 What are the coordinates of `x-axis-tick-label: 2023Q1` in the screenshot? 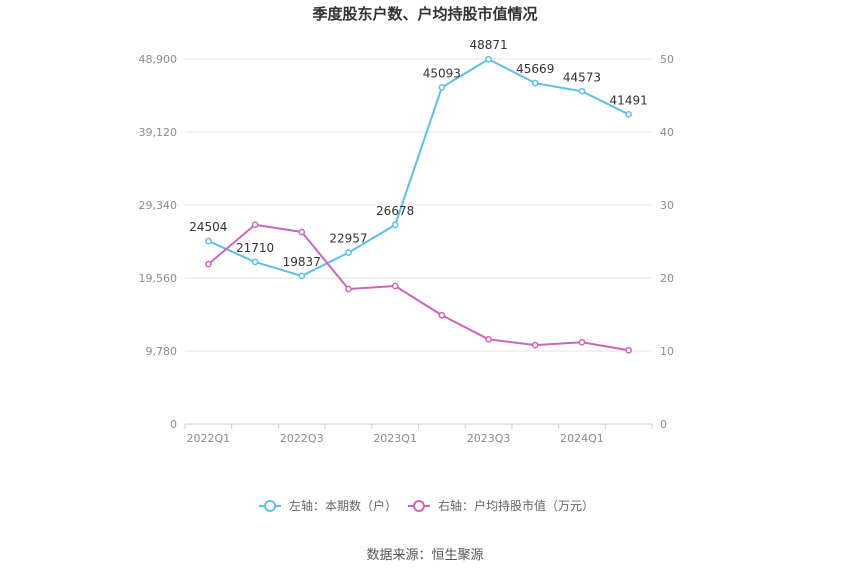 It's located at (395, 438).